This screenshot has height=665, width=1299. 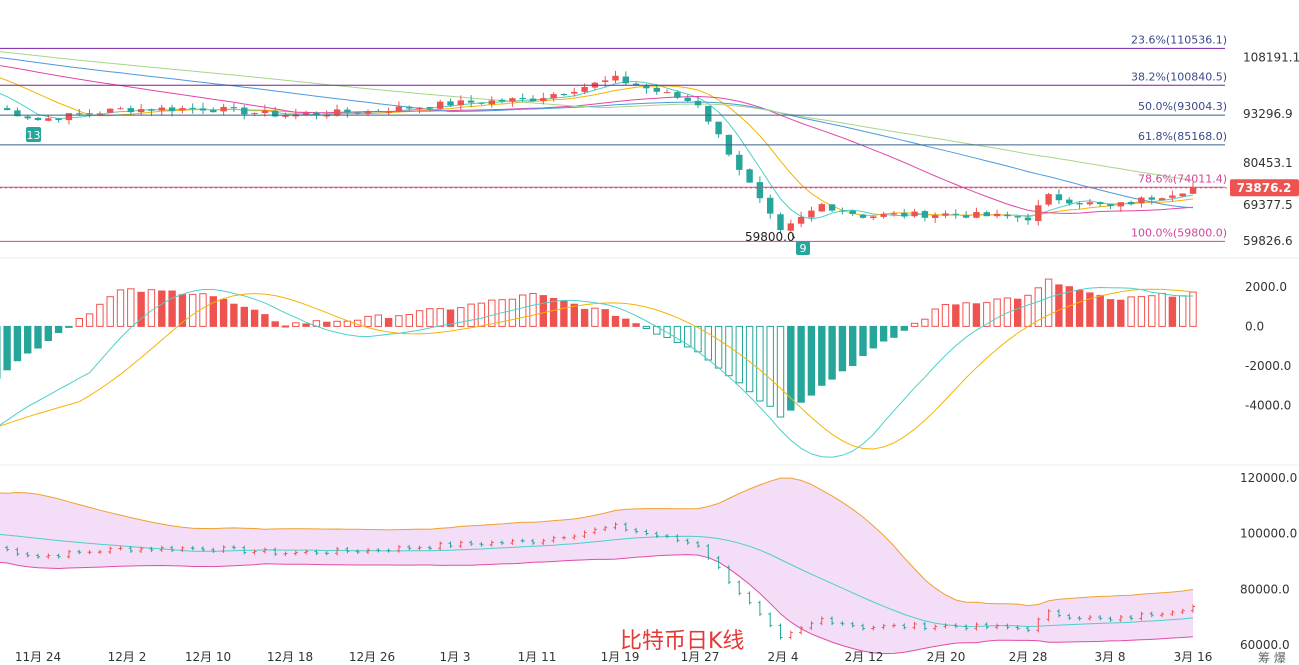 What do you see at coordinates (597, 604) in the screenshot?
I see `boll-lower-line` at bounding box center [597, 604].